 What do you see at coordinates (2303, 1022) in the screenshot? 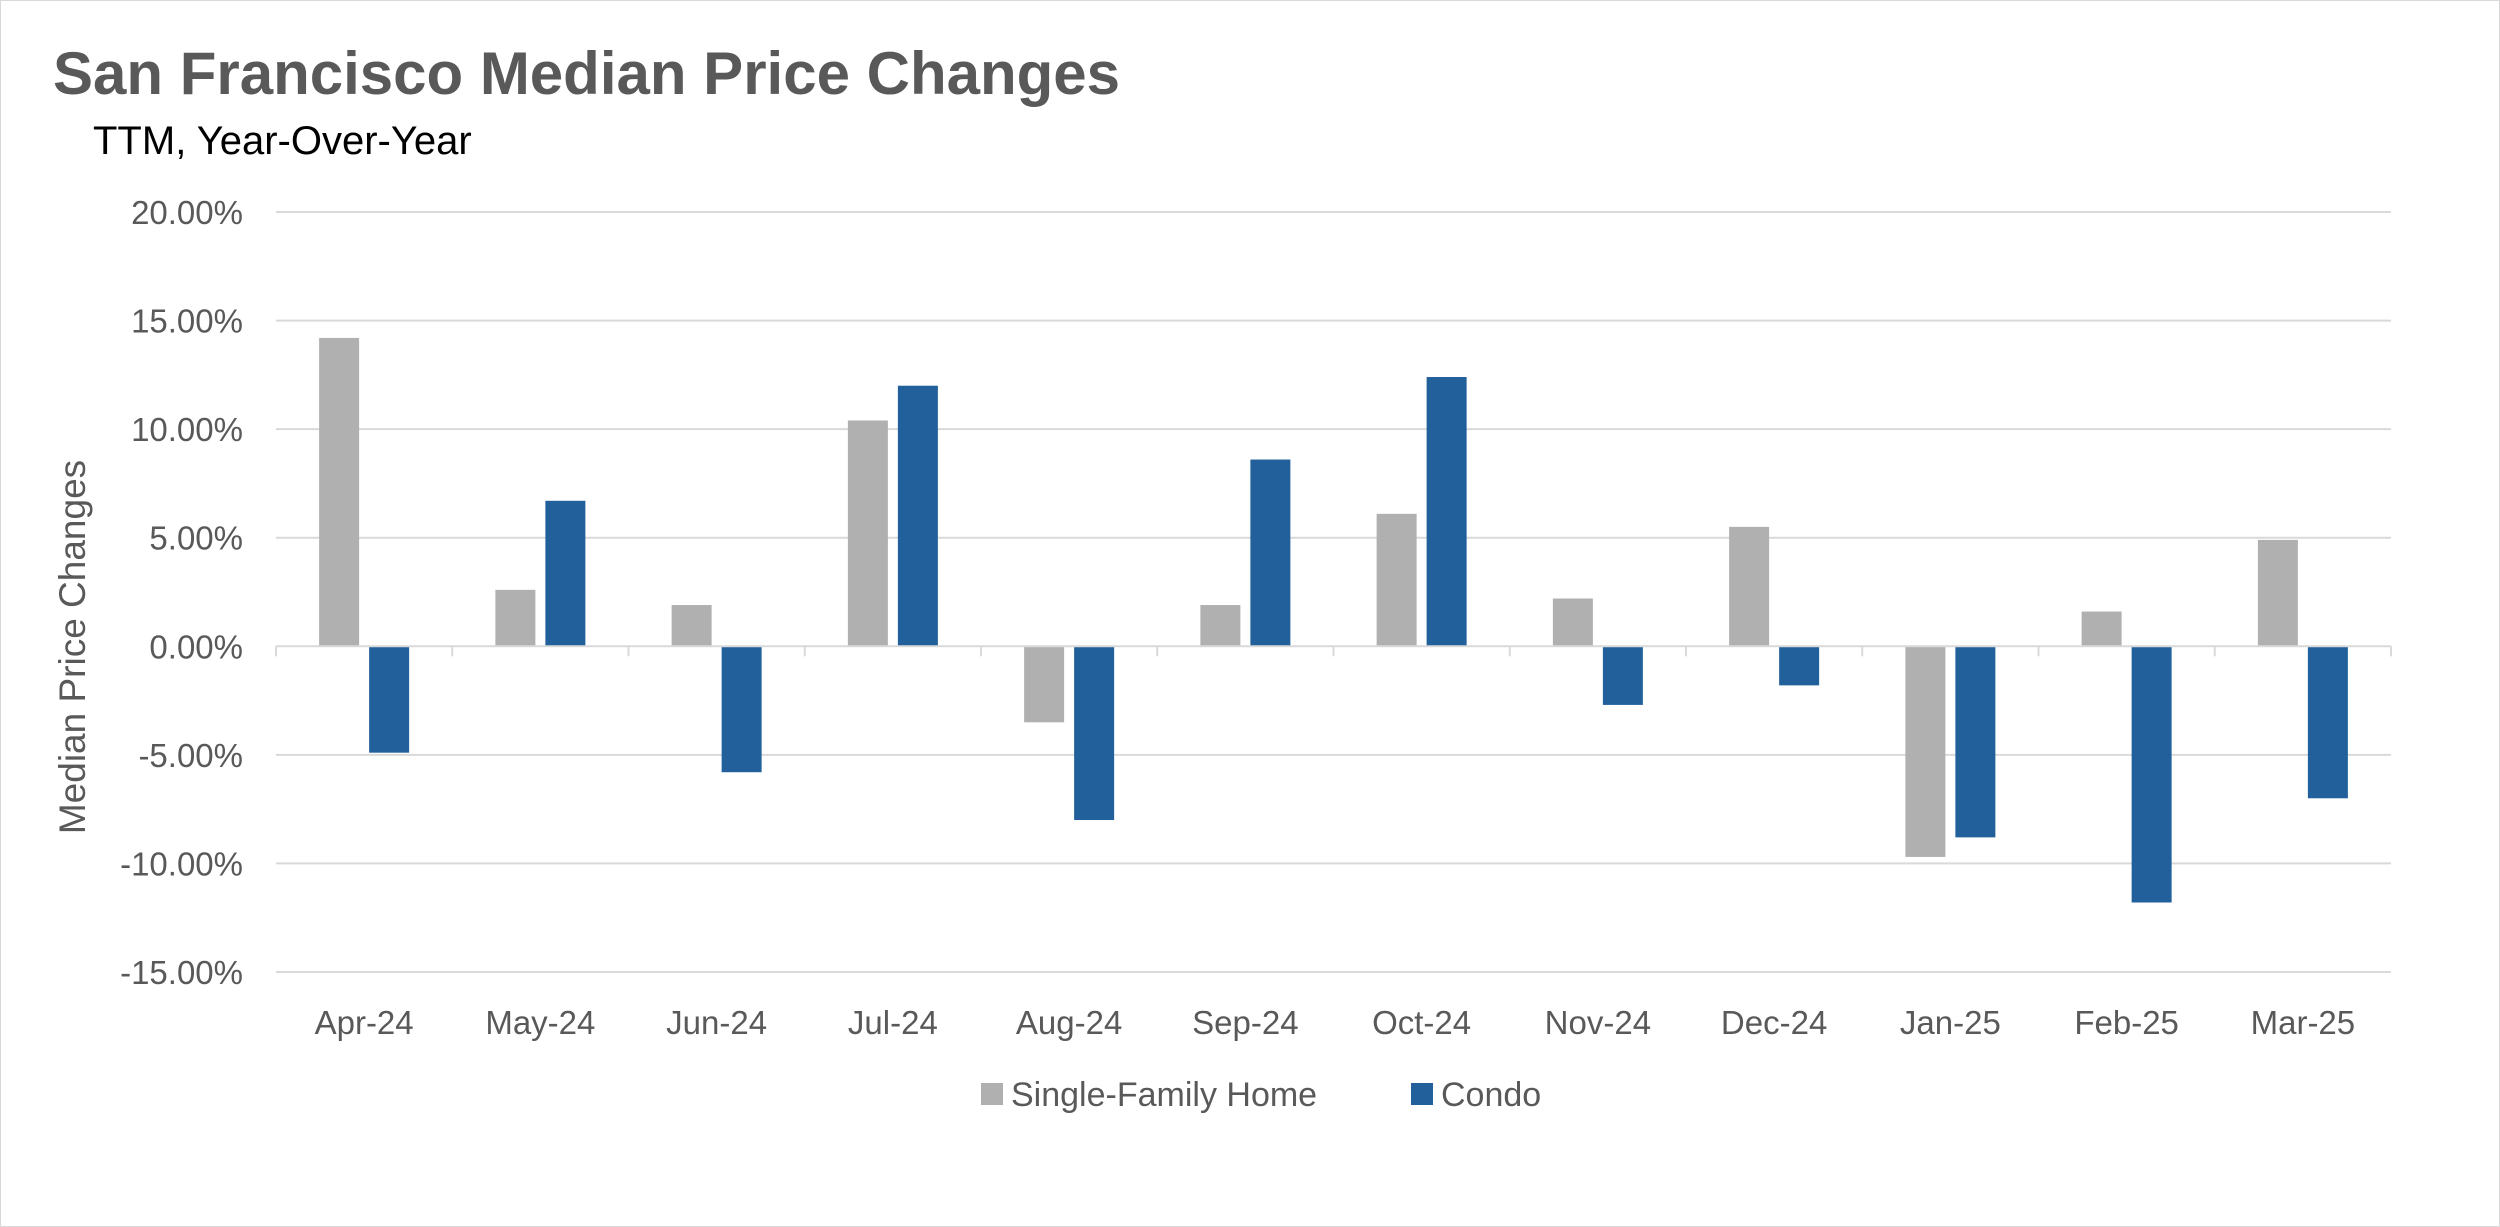
I see `x-tick-label: Mar-25` at bounding box center [2303, 1022].